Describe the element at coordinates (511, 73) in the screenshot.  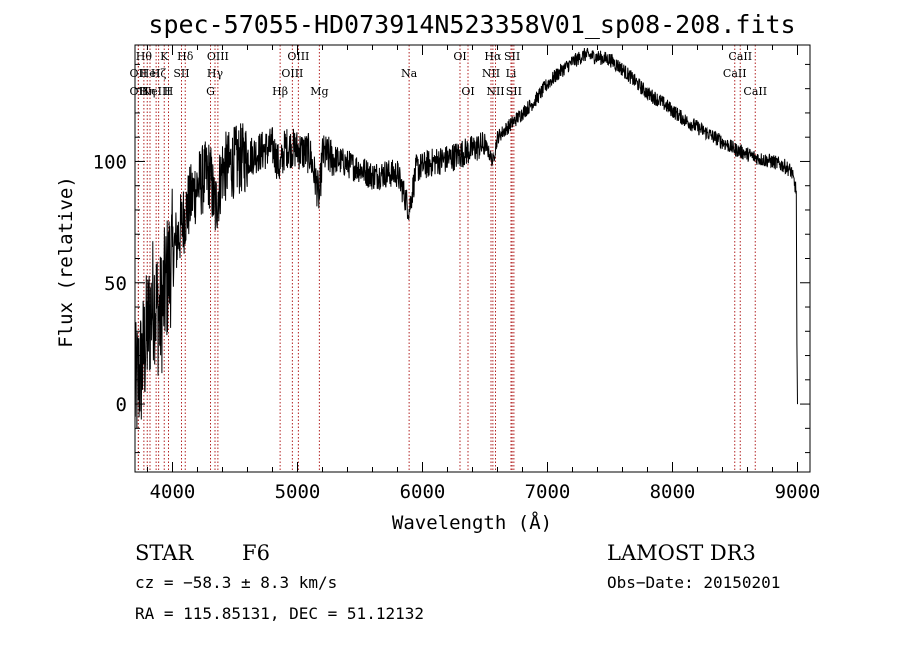
I see `reference-line-label: Li` at that location.